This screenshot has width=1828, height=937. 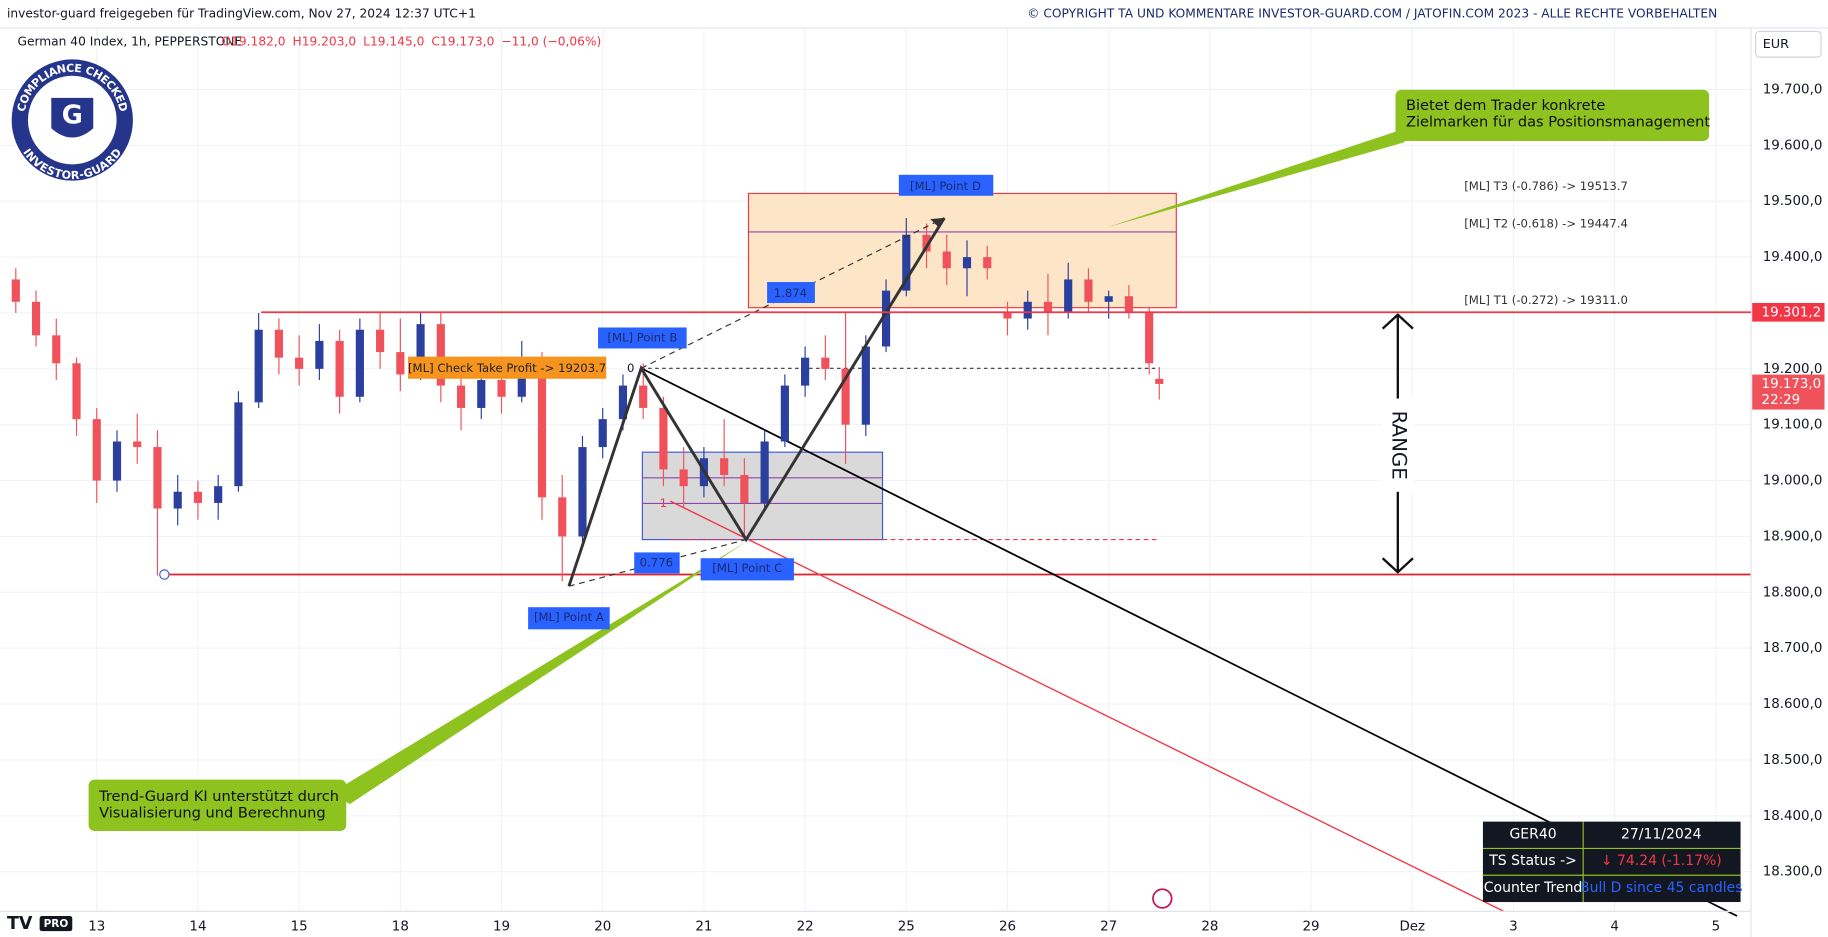 What do you see at coordinates (1792, 384) in the screenshot?
I see `price-tag-label: 19.173,0` at bounding box center [1792, 384].